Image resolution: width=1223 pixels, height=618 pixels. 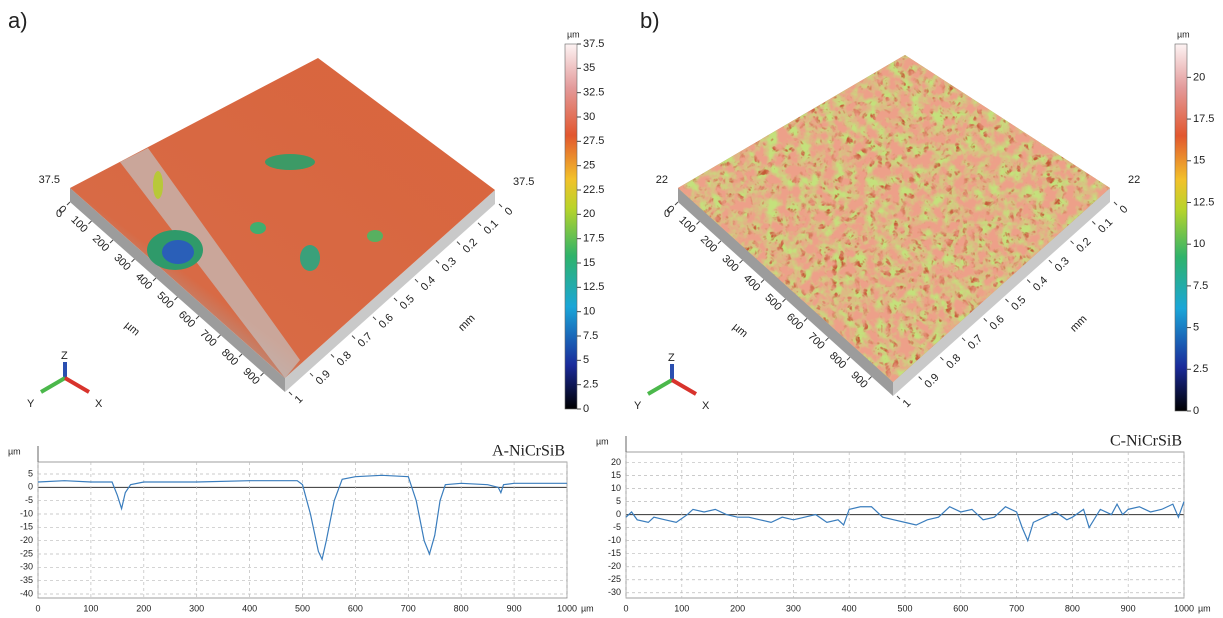 What do you see at coordinates (1200, 286) in the screenshot?
I see `colorbar-tick-label: 7.5` at bounding box center [1200, 286].